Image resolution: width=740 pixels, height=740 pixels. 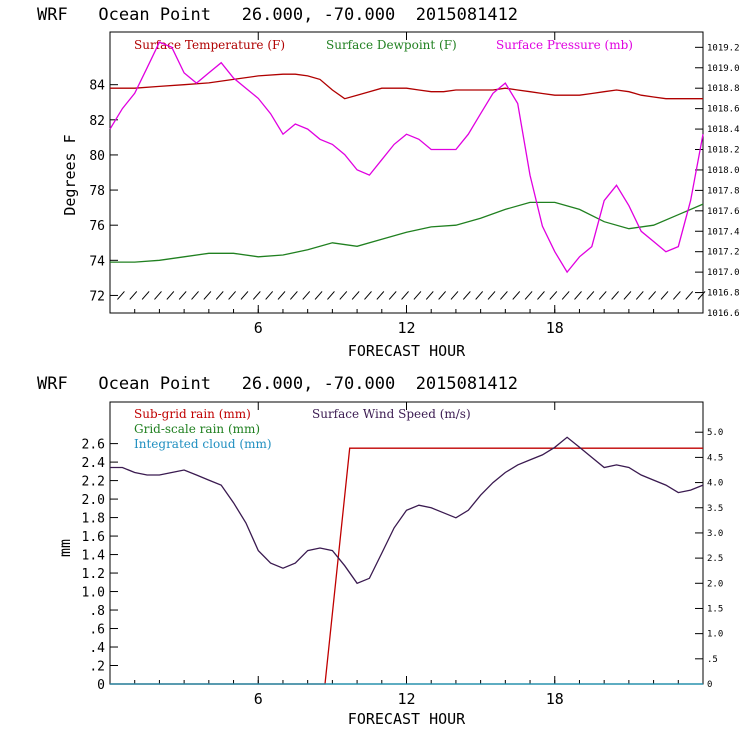 What do you see at coordinates (97, 156) in the screenshot?
I see `y-tick-label: 80` at bounding box center [97, 156].